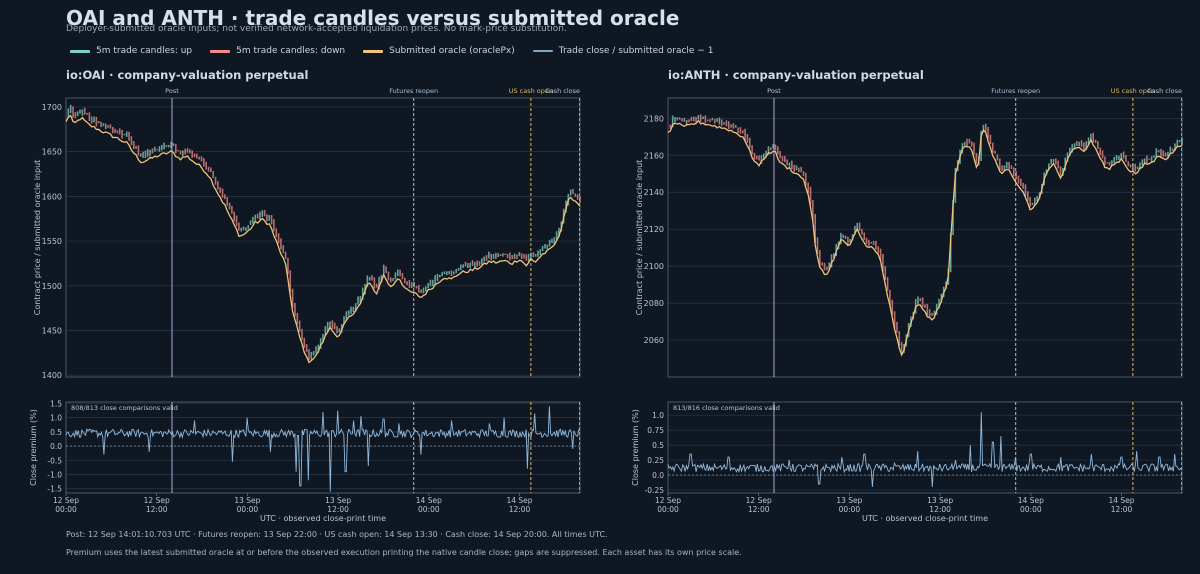  I want to click on premium-tick-label: 0.75, so click(655, 430).